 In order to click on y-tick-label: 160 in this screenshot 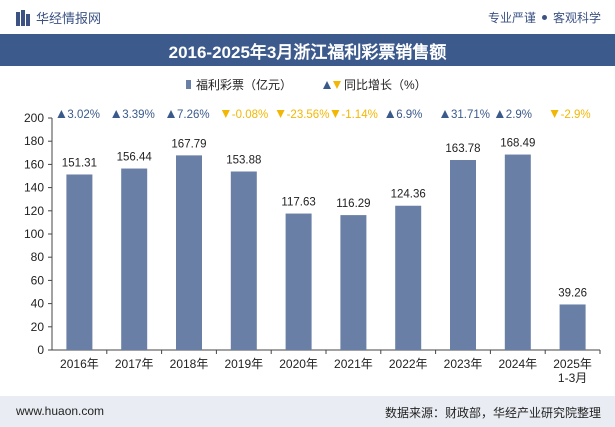, I will do `click(34, 164)`.